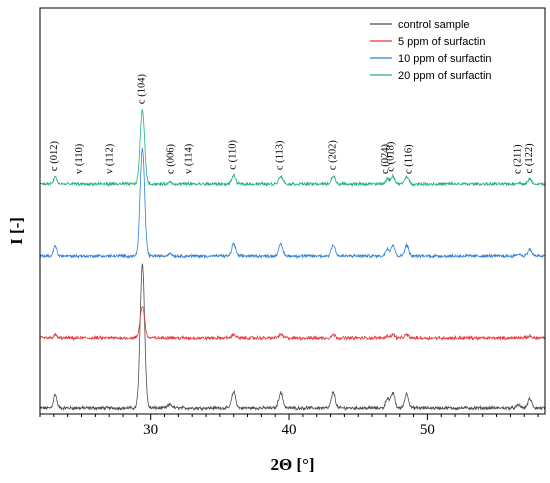 The height and width of the screenshot is (483, 550). Describe the element at coordinates (54, 156) in the screenshot. I see `peak-annotation: c (012)` at that location.